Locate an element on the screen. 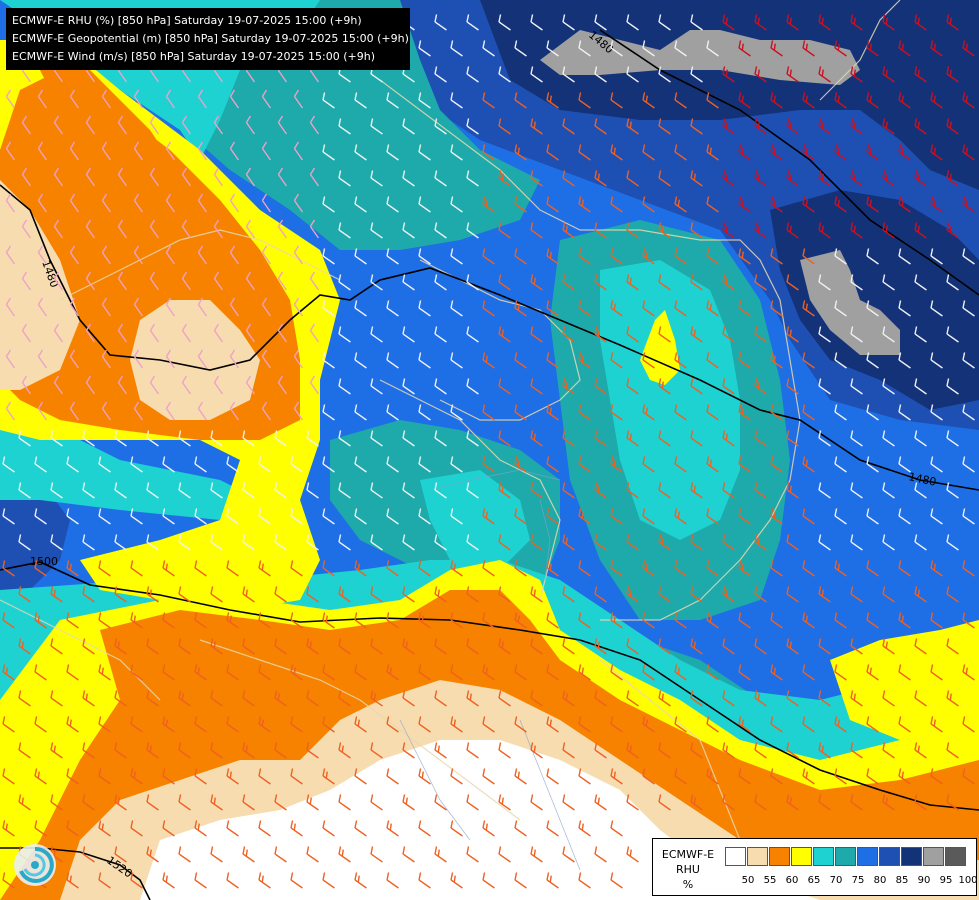  legend-tick-label: 85 is located at coordinates (902, 880).